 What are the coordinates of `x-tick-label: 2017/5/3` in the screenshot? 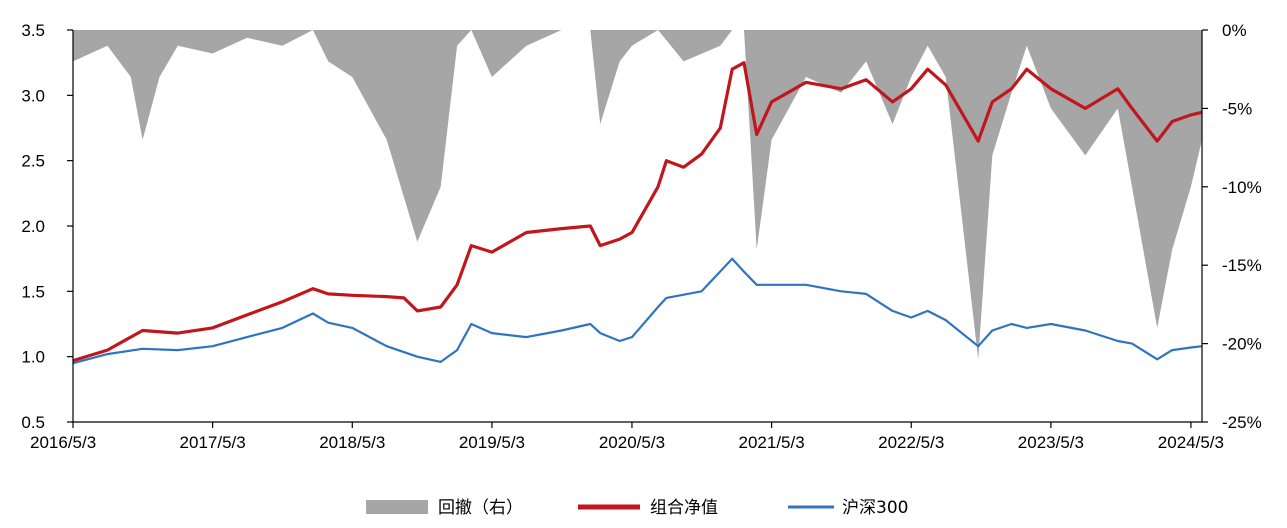 It's located at (213, 442).